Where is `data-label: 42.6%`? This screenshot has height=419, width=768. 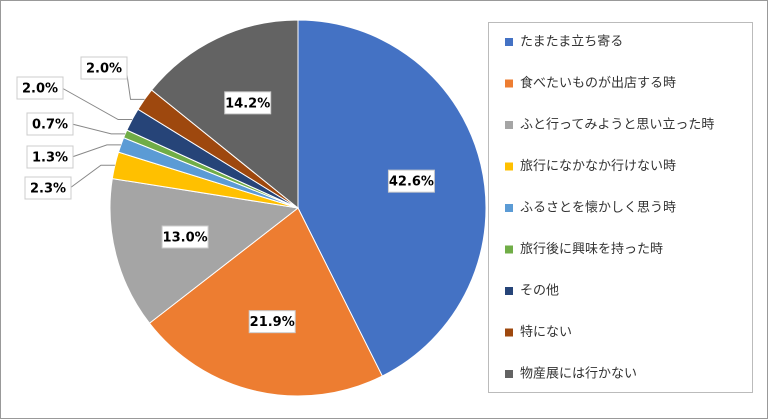 data-label: 42.6% is located at coordinates (411, 182).